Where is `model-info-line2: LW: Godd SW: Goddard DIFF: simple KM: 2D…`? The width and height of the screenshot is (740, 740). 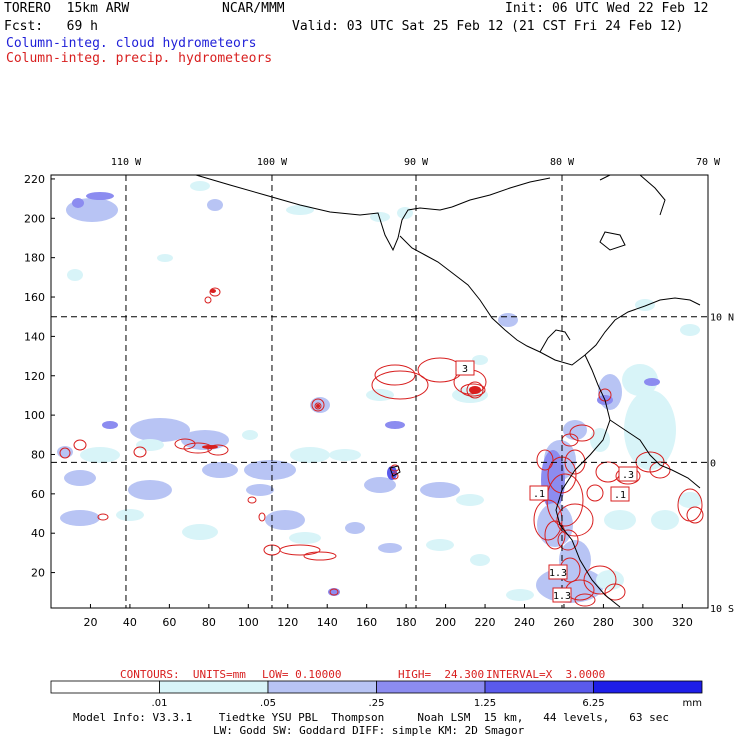 model-info-line2: LW: Godd SW: Goddard DIFF: simple KM: 2D… is located at coordinates (369, 730).